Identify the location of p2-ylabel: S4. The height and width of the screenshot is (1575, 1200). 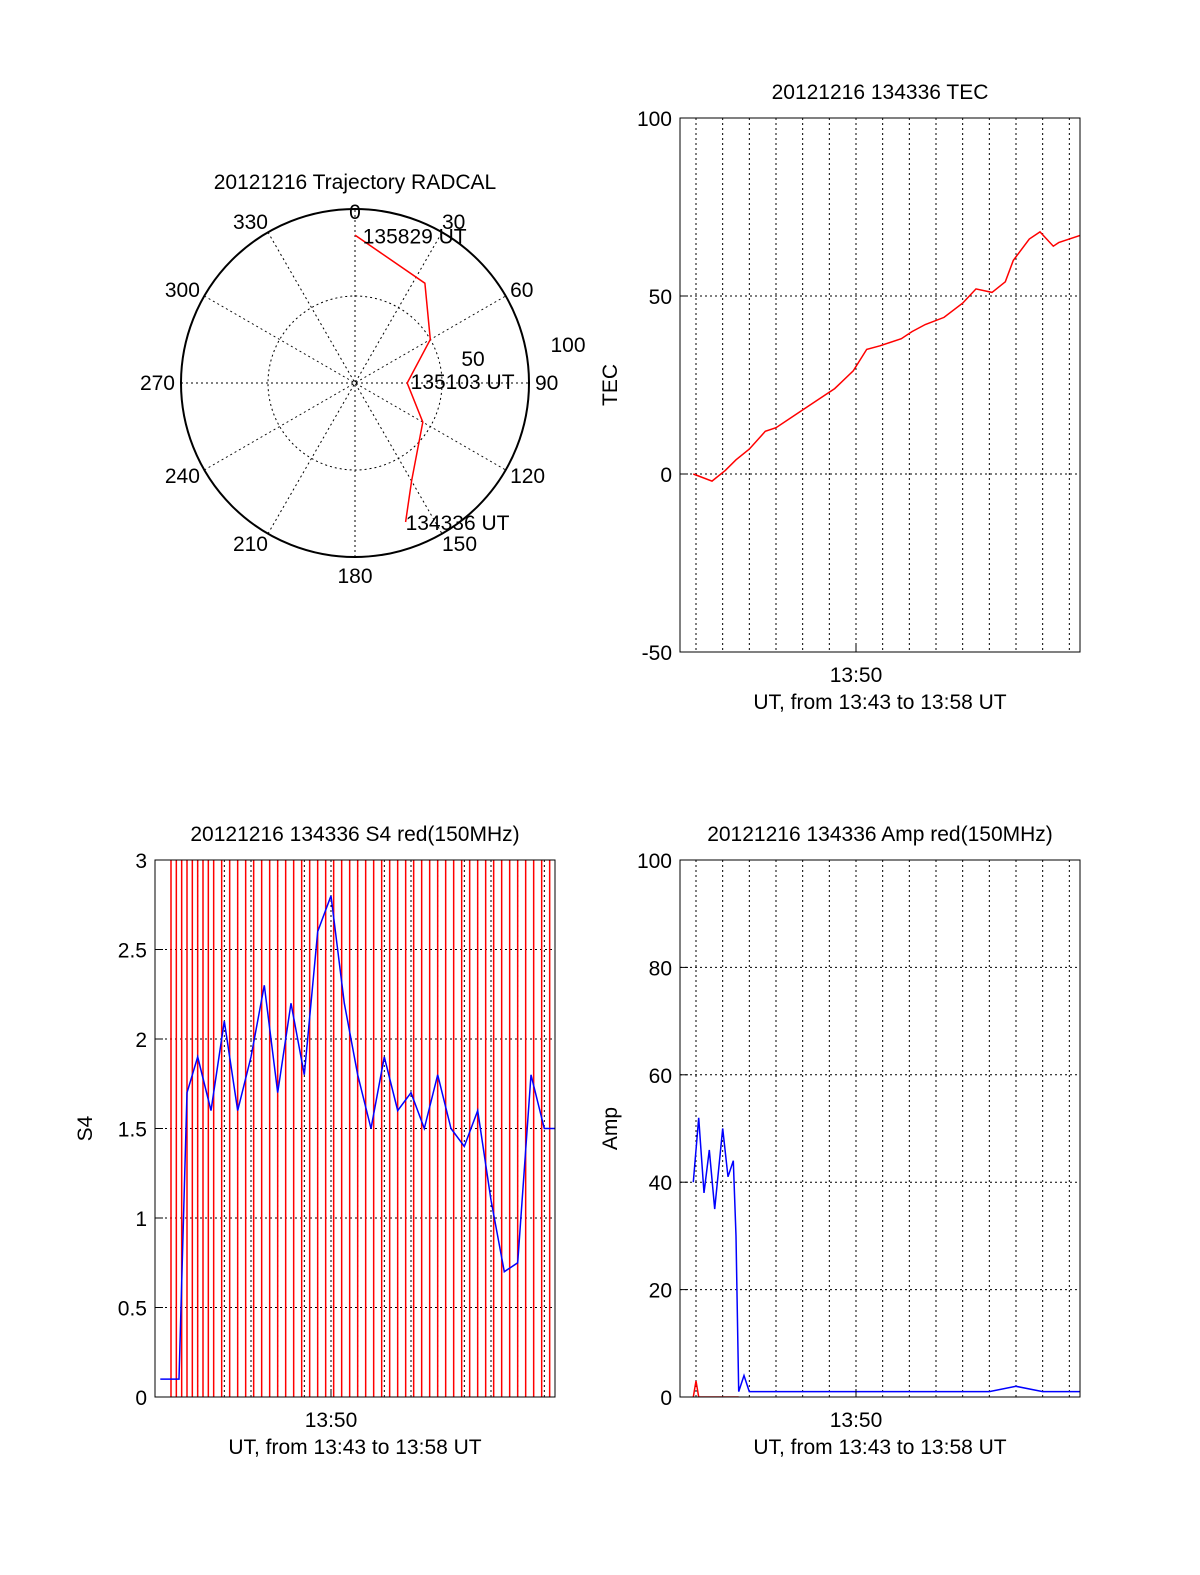
(85, 1128).